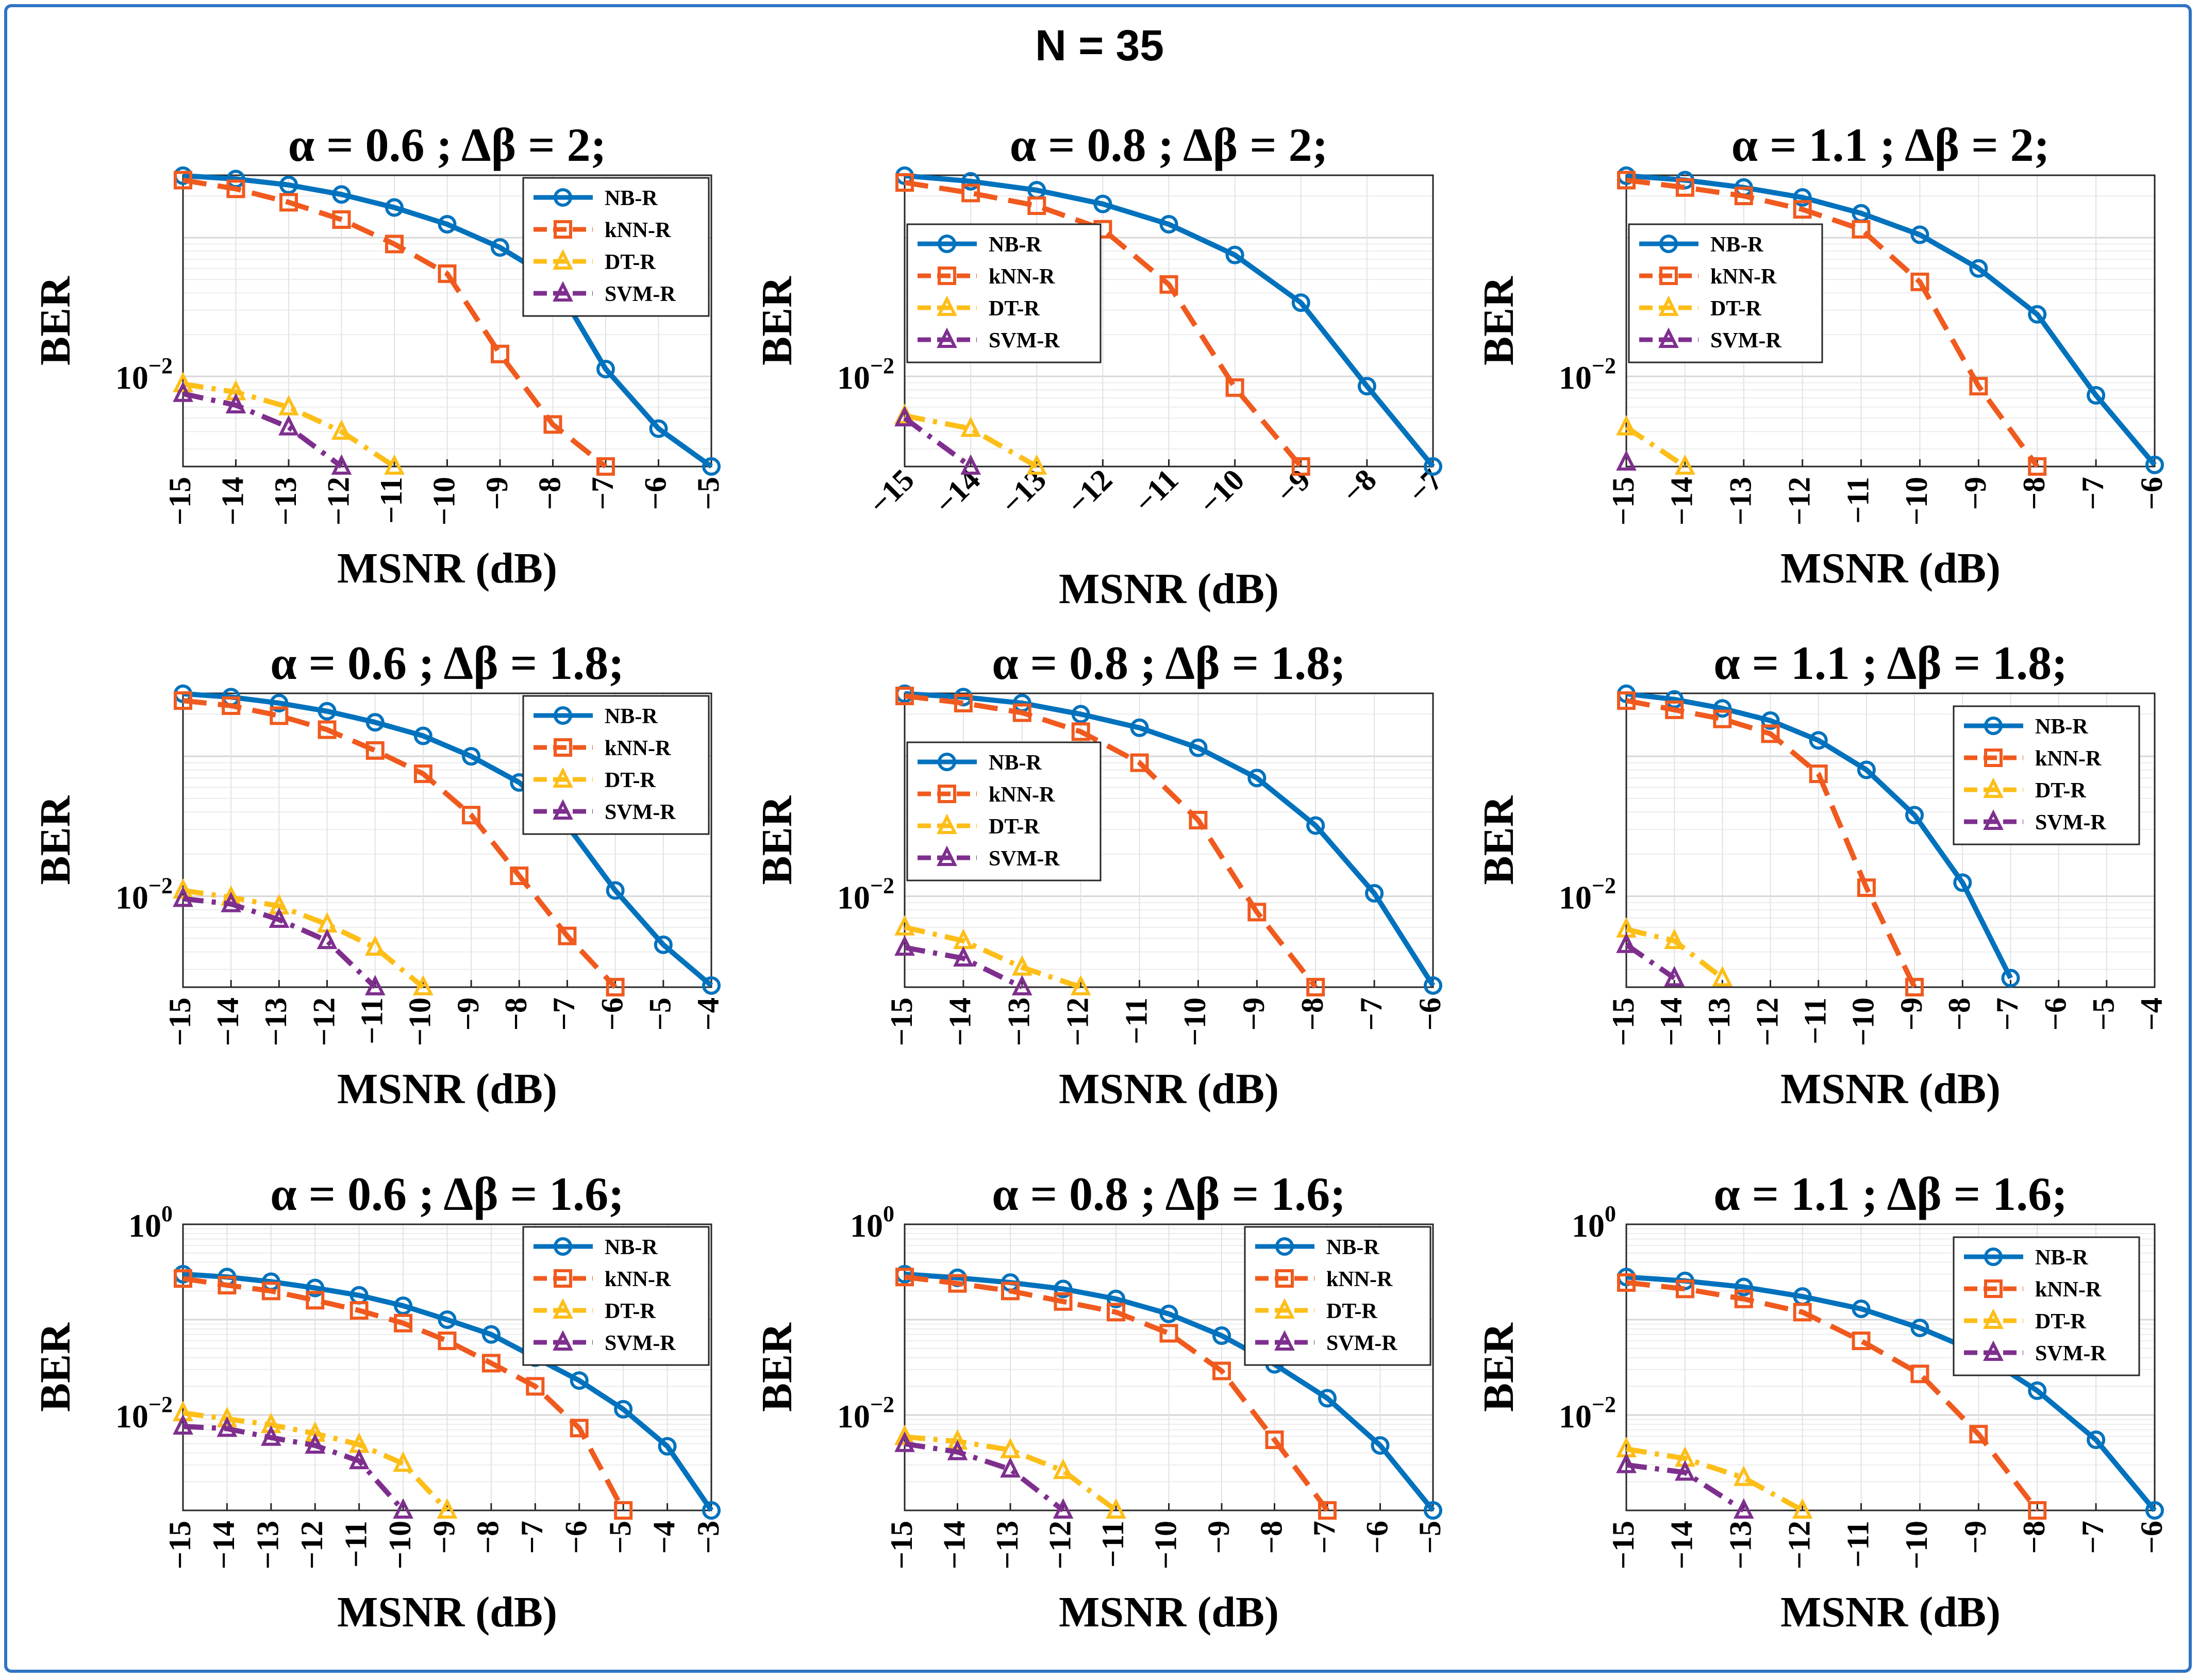 The height and width of the screenshot is (1680, 2199). I want to click on x-tick-label: −11, so click(356, 1544).